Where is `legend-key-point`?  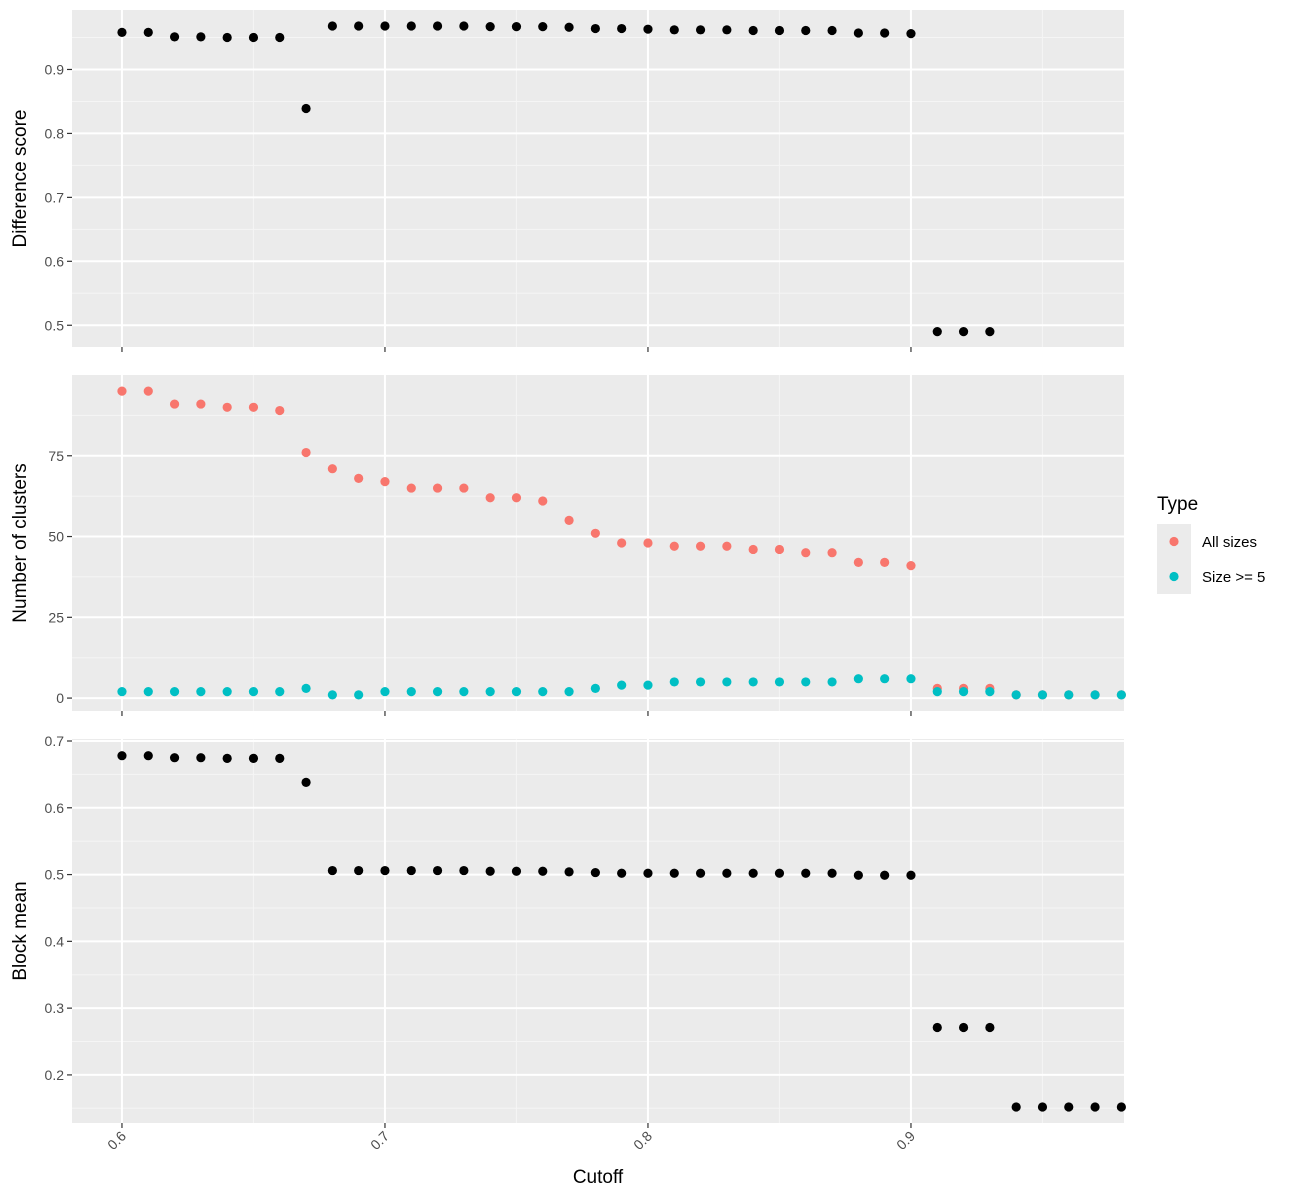
legend-key-point is located at coordinates (1174, 576).